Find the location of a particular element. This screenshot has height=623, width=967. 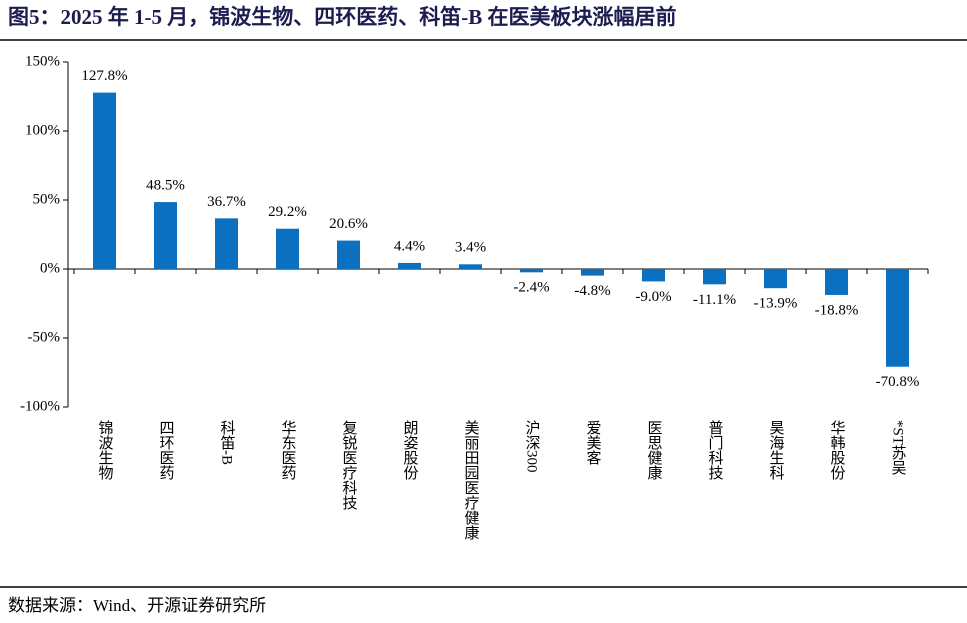

x-tick-label: *ST苏吴 is located at coordinates (898, 447).